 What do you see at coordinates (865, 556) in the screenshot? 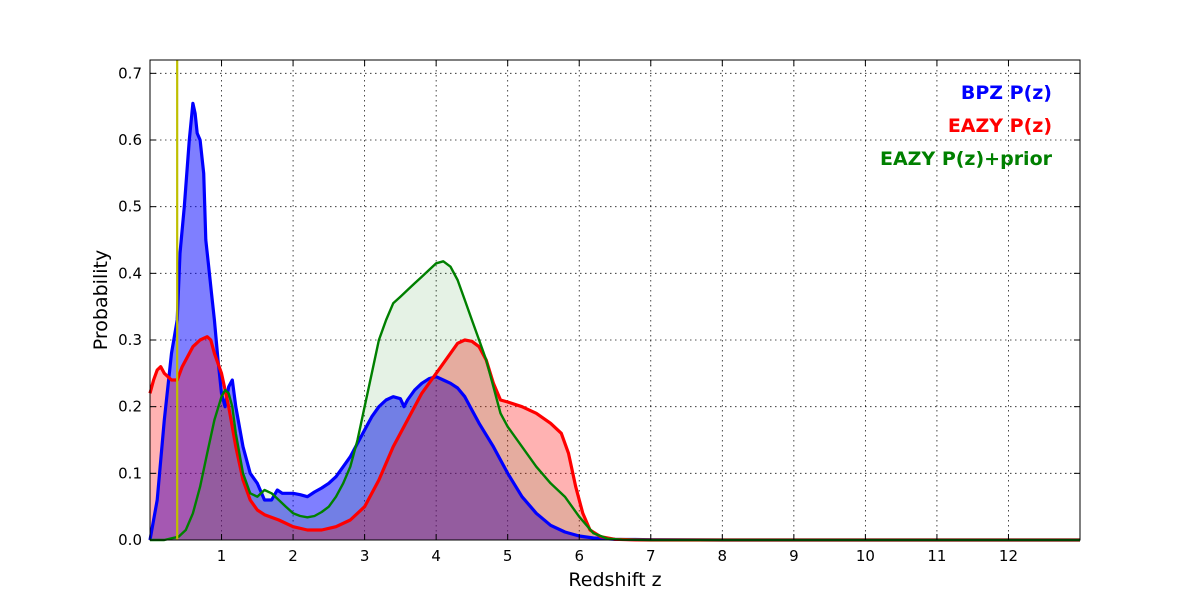
I see `x-tick-label: 10` at bounding box center [865, 556].